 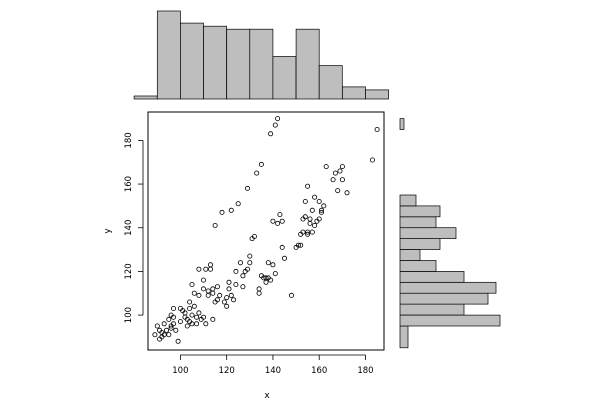 I want to click on y-axis: 100 120 140 160 180, so click(x=134, y=227).